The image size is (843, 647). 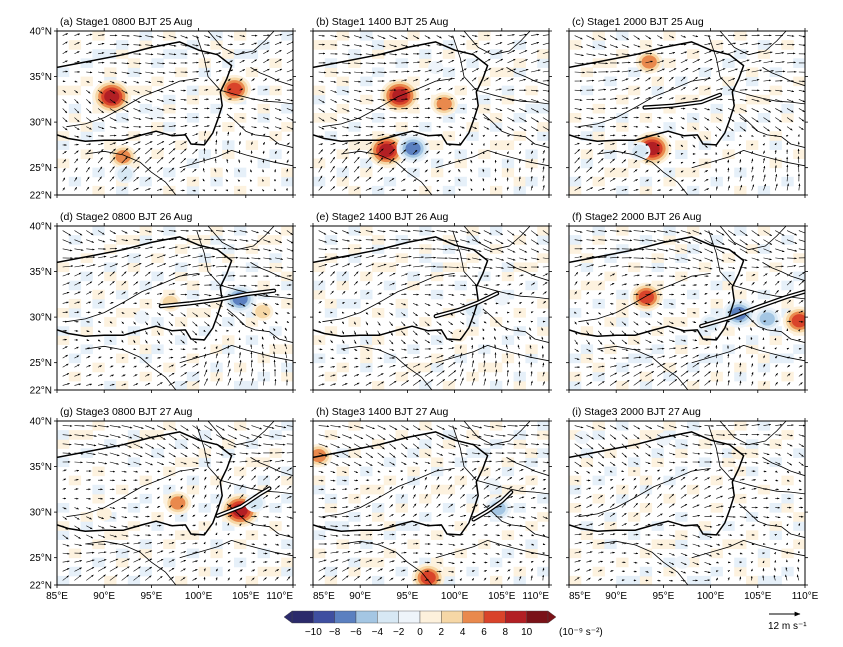 I want to click on panel-title: (a) Stage1 0800 BJT 25 Aug, so click(x=126, y=22).